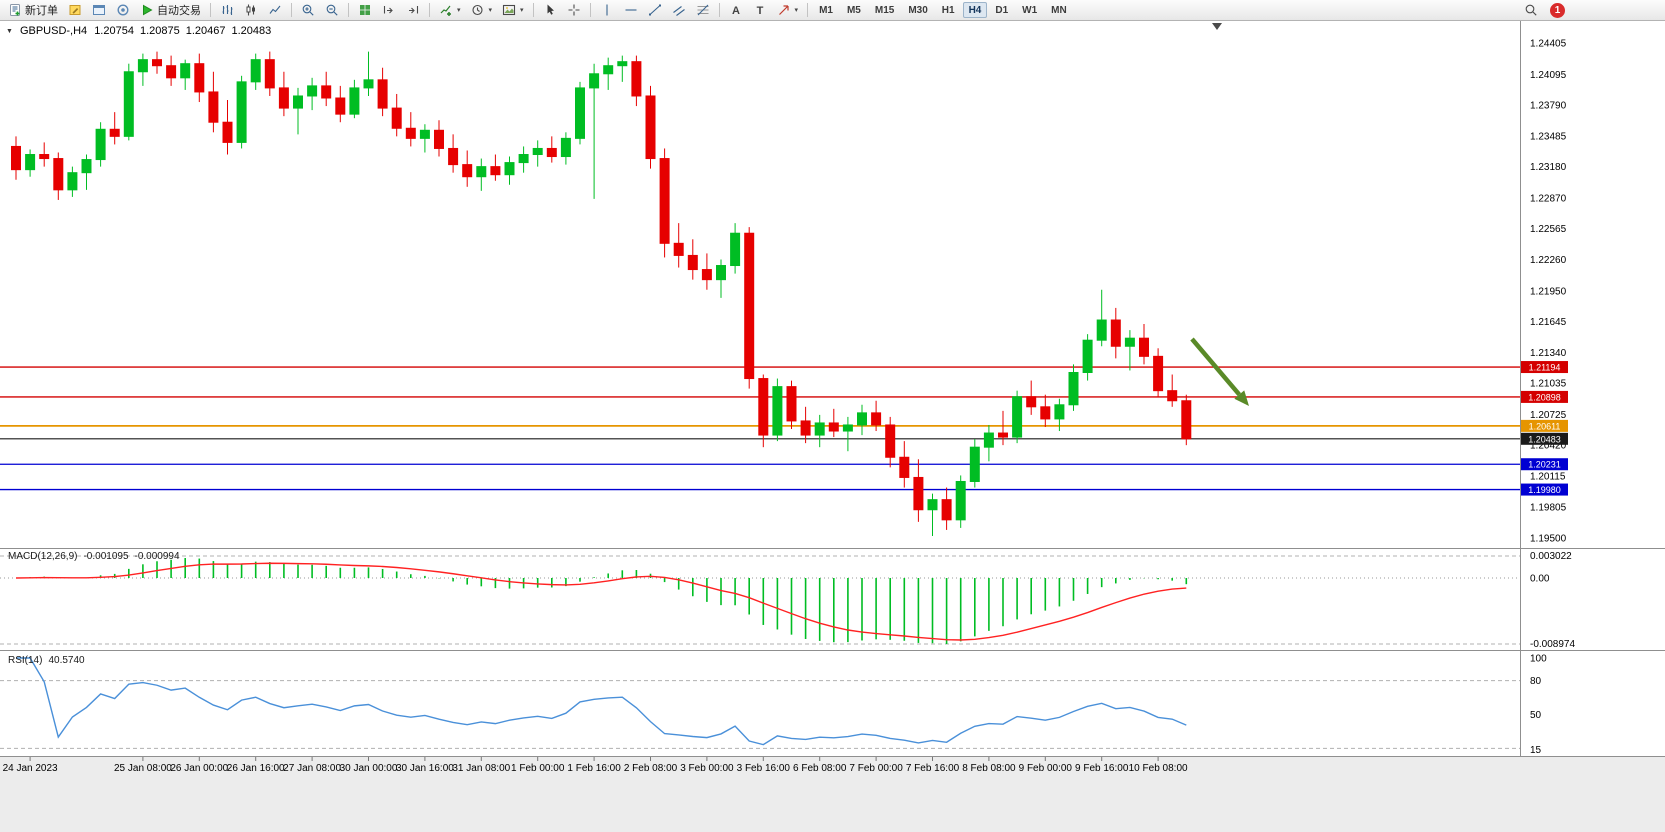 Image resolution: width=1665 pixels, height=832 pixels. I want to click on symbol-period-label: GBPUSD-,H4, so click(53, 31).